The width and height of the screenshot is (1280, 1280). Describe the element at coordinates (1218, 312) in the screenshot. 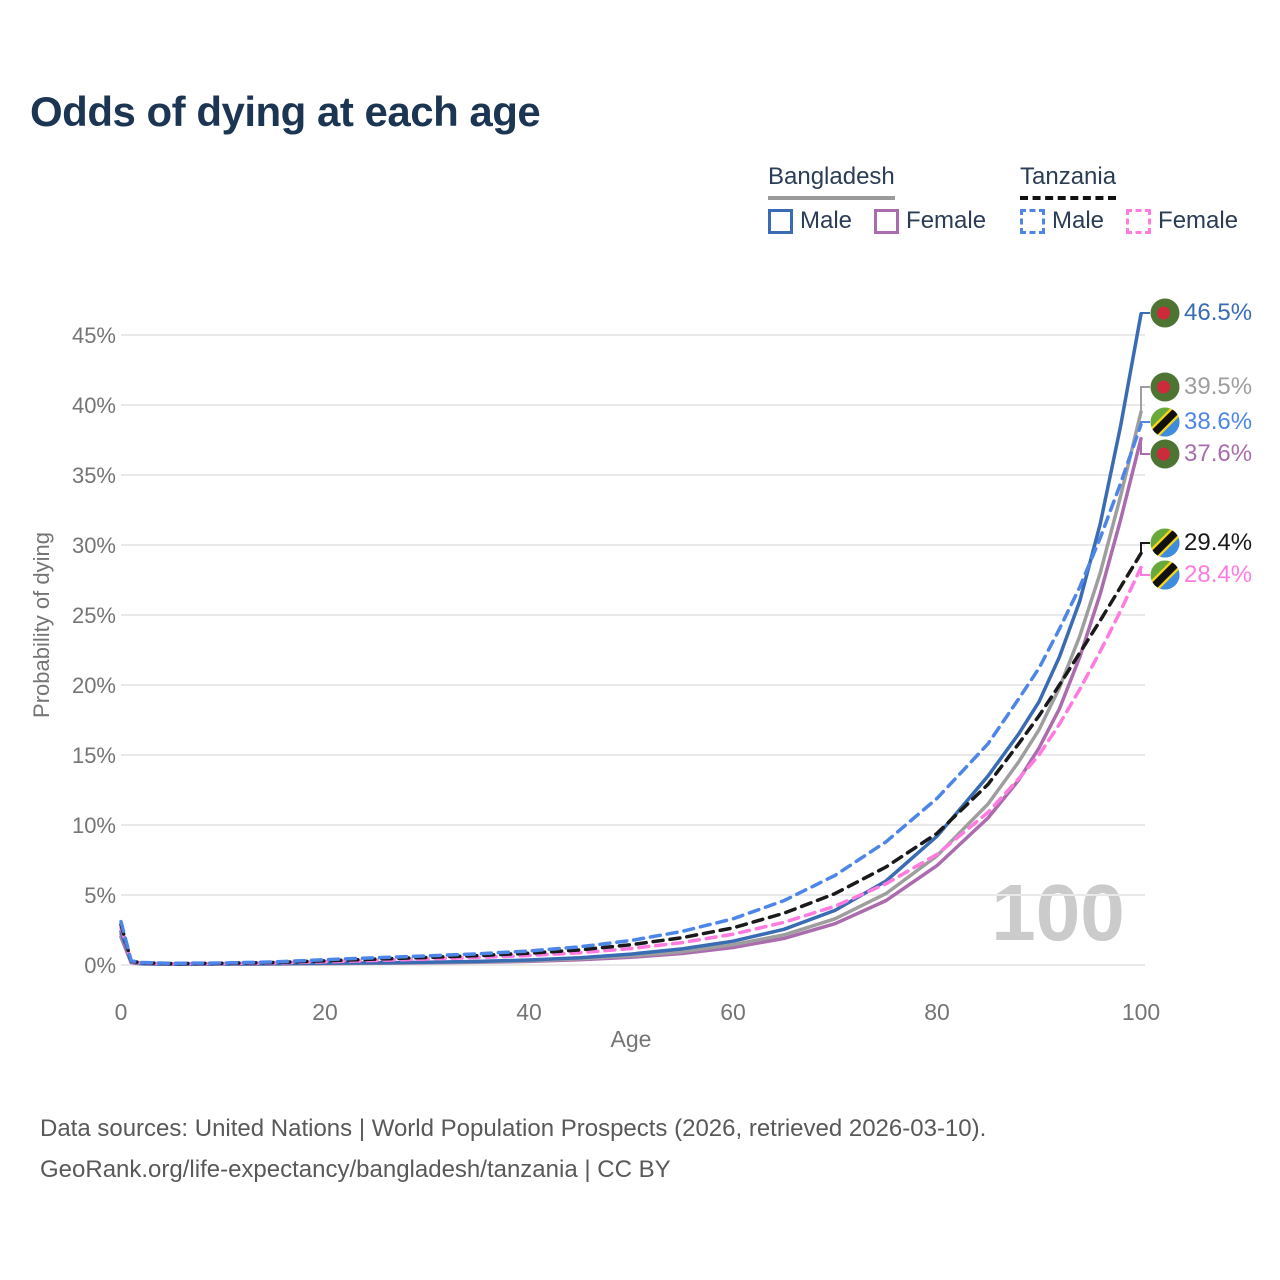

I see `series-end-value-bangladesh-male: 46.5%` at that location.